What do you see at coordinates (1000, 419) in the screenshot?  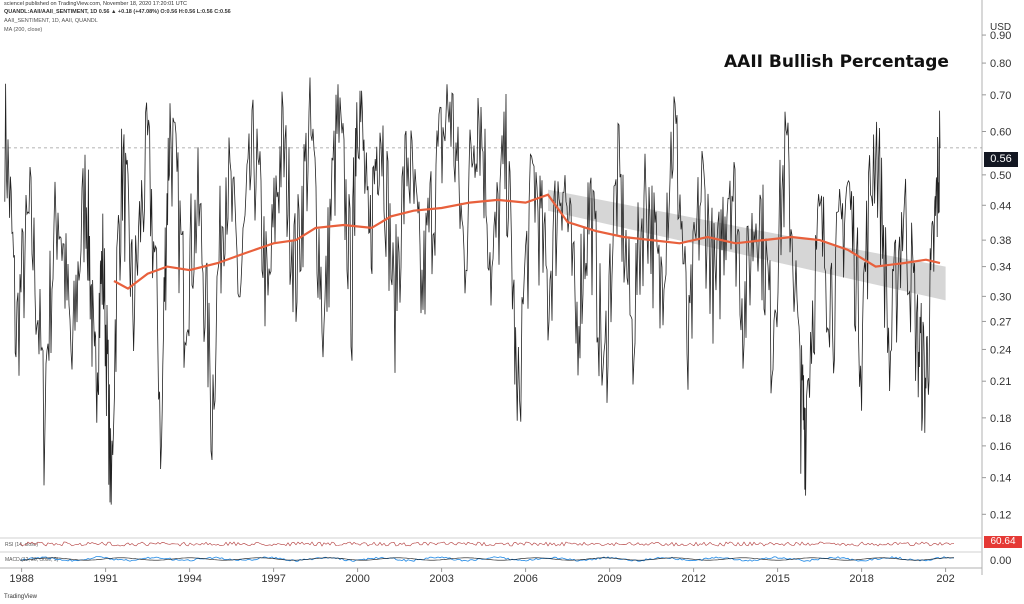 I see `y-tick-label: 0.18` at bounding box center [1000, 419].